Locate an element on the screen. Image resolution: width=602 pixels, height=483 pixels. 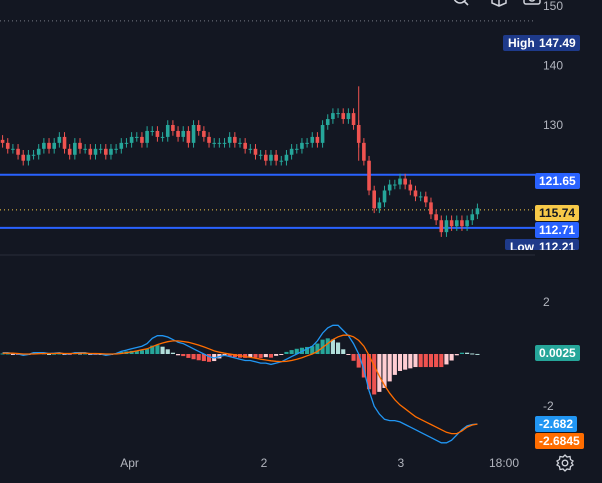
level-1-tag: 121.65 is located at coordinates (557, 181).